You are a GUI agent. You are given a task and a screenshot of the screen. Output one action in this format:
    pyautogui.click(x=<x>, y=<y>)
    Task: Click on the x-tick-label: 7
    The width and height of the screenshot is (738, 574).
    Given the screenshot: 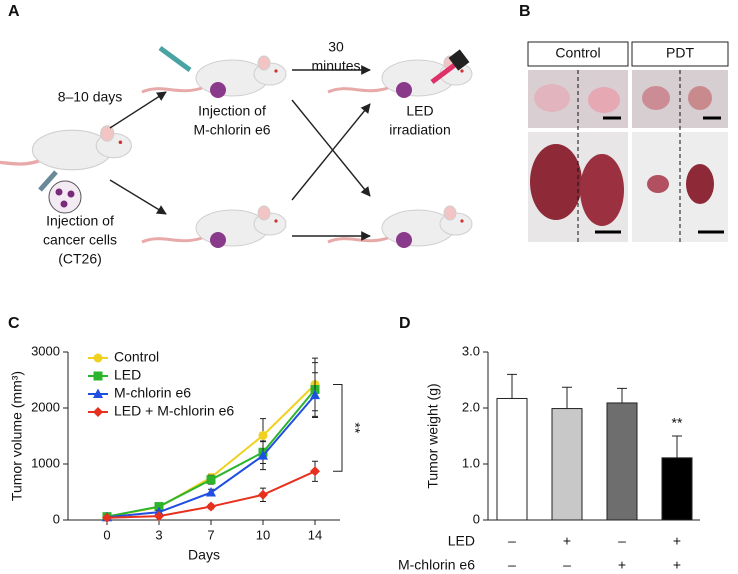 What is the action you would take?
    pyautogui.click(x=210, y=534)
    